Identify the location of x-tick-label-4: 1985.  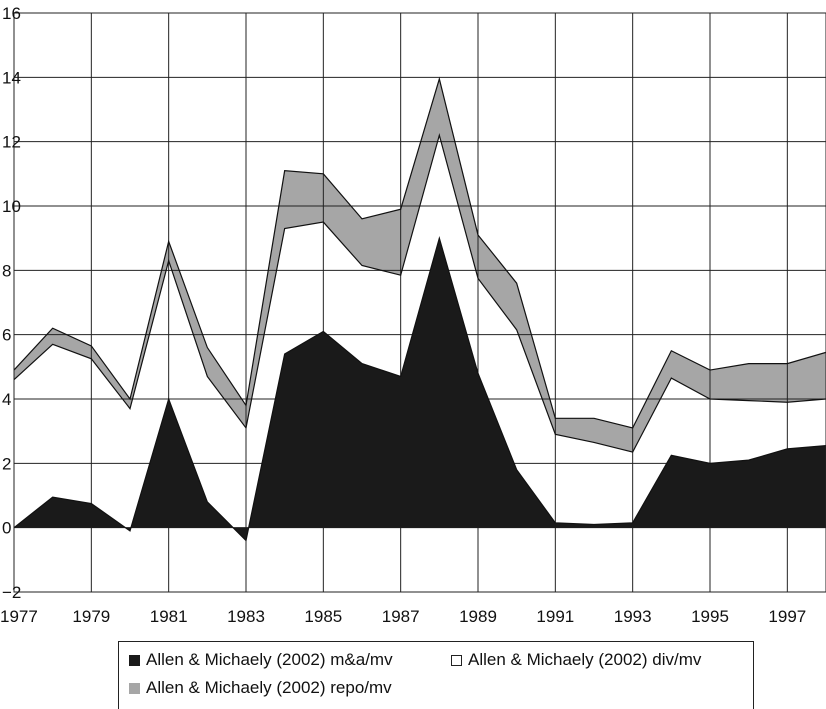
(323, 616).